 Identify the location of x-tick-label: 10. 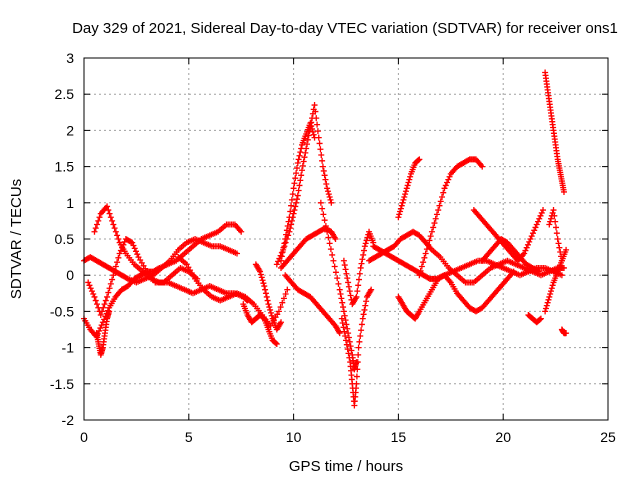
(294, 437).